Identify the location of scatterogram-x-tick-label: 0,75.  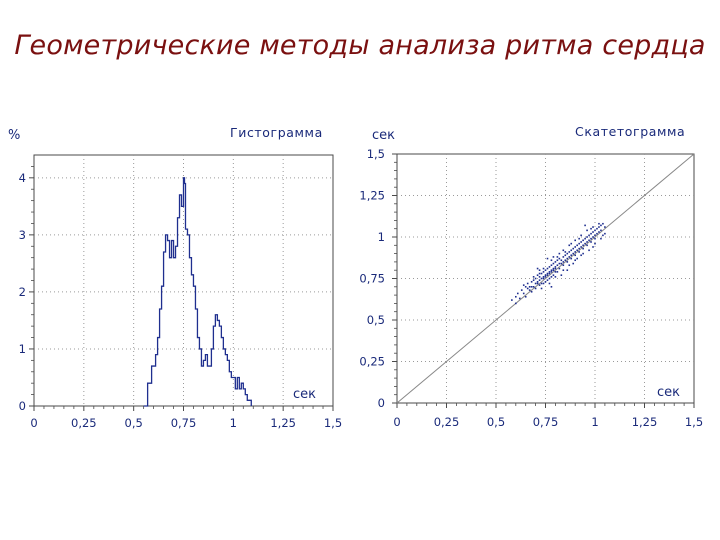
(546, 422).